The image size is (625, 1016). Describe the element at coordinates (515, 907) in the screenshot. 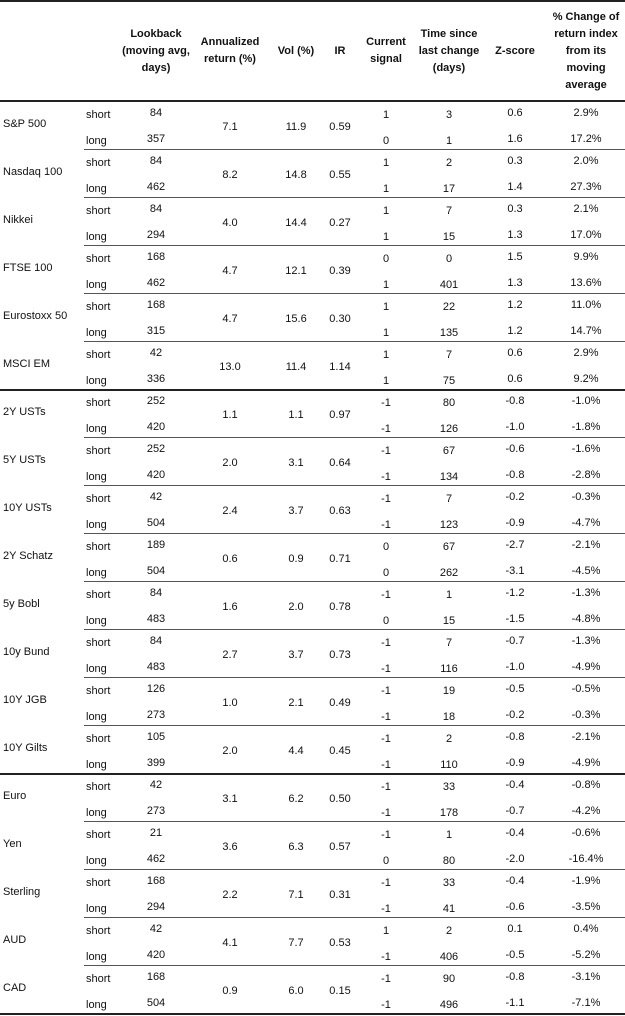

I see `long-z: -0.6` at that location.